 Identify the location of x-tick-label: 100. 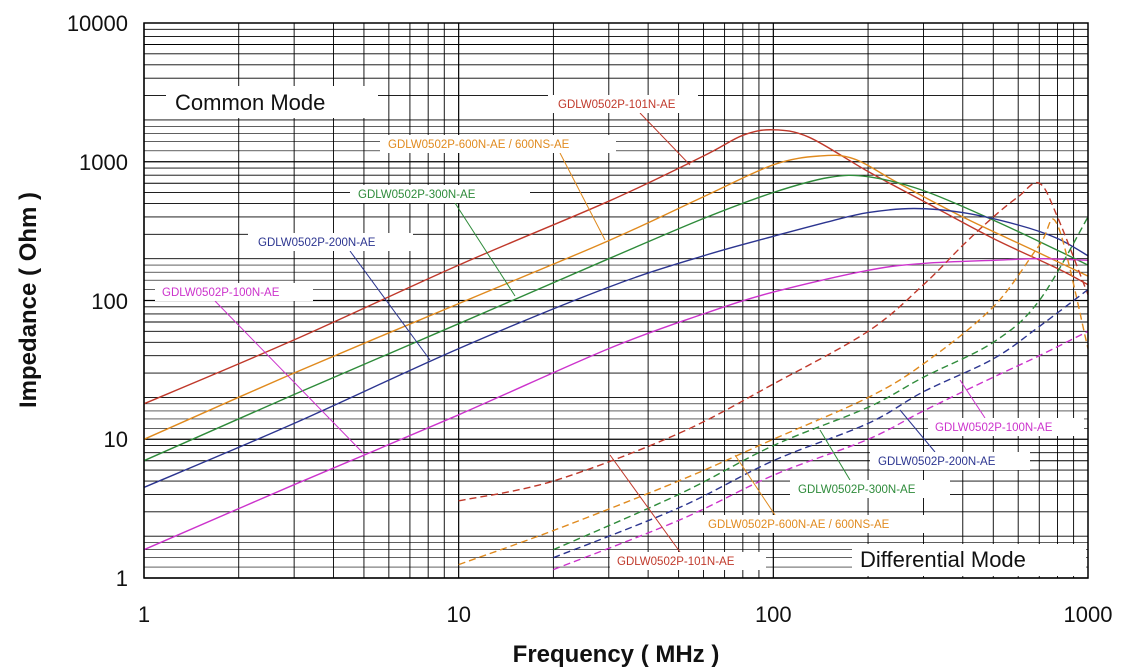
(773, 614).